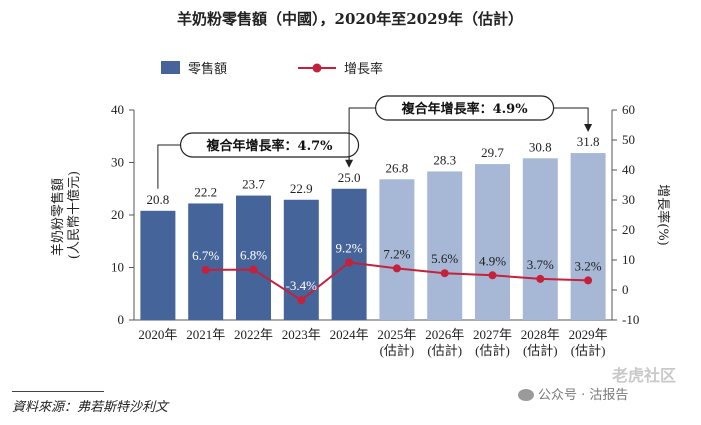  Describe the element at coordinates (630, 319) in the screenshot. I see `right-tick-label: -10` at that location.